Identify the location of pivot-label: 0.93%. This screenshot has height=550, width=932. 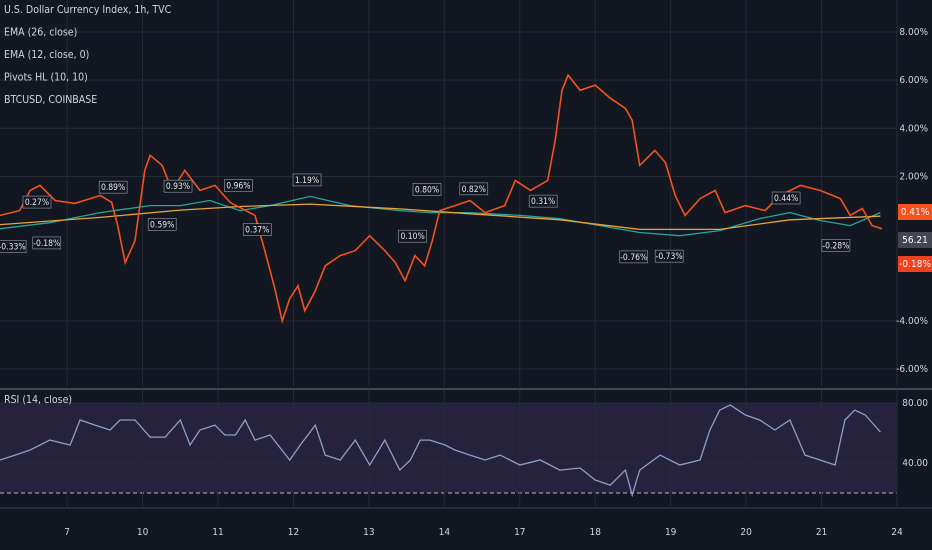
(178, 187).